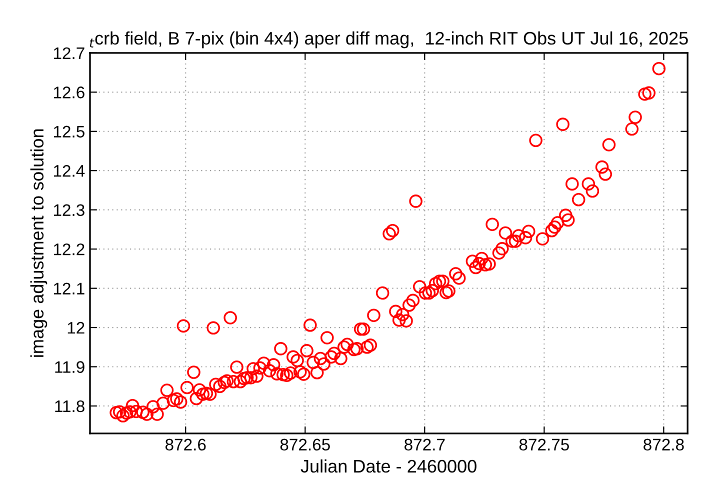 This screenshot has width=720, height=504. I want to click on y-tick-label: 11.9, so click(69, 367).